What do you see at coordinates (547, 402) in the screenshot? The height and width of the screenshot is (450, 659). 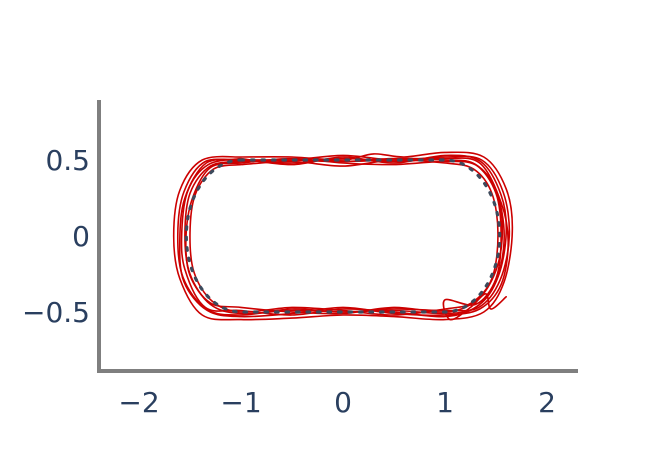 I see `x-tick-label: 2` at bounding box center [547, 402].